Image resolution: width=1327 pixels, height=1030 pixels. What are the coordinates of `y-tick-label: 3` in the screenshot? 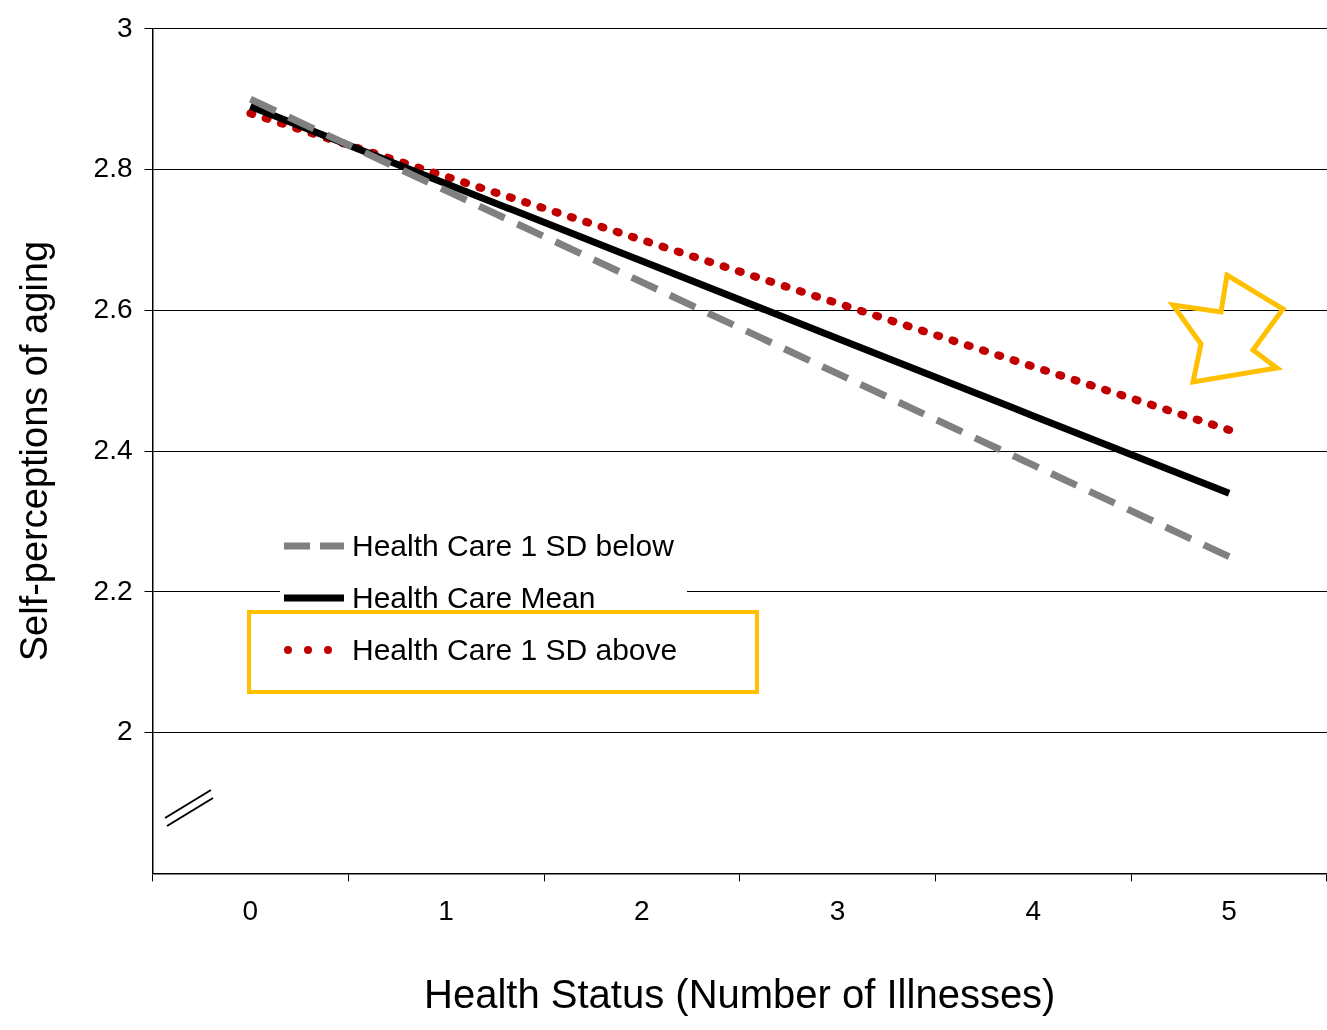 It's located at (124, 27).